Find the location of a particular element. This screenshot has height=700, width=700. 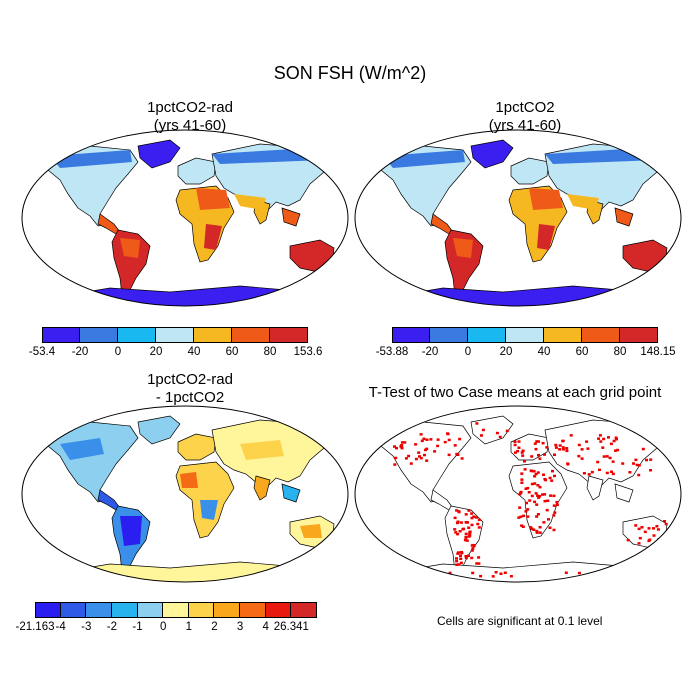

colorbar-tick-label: 4 is located at coordinates (265, 627).